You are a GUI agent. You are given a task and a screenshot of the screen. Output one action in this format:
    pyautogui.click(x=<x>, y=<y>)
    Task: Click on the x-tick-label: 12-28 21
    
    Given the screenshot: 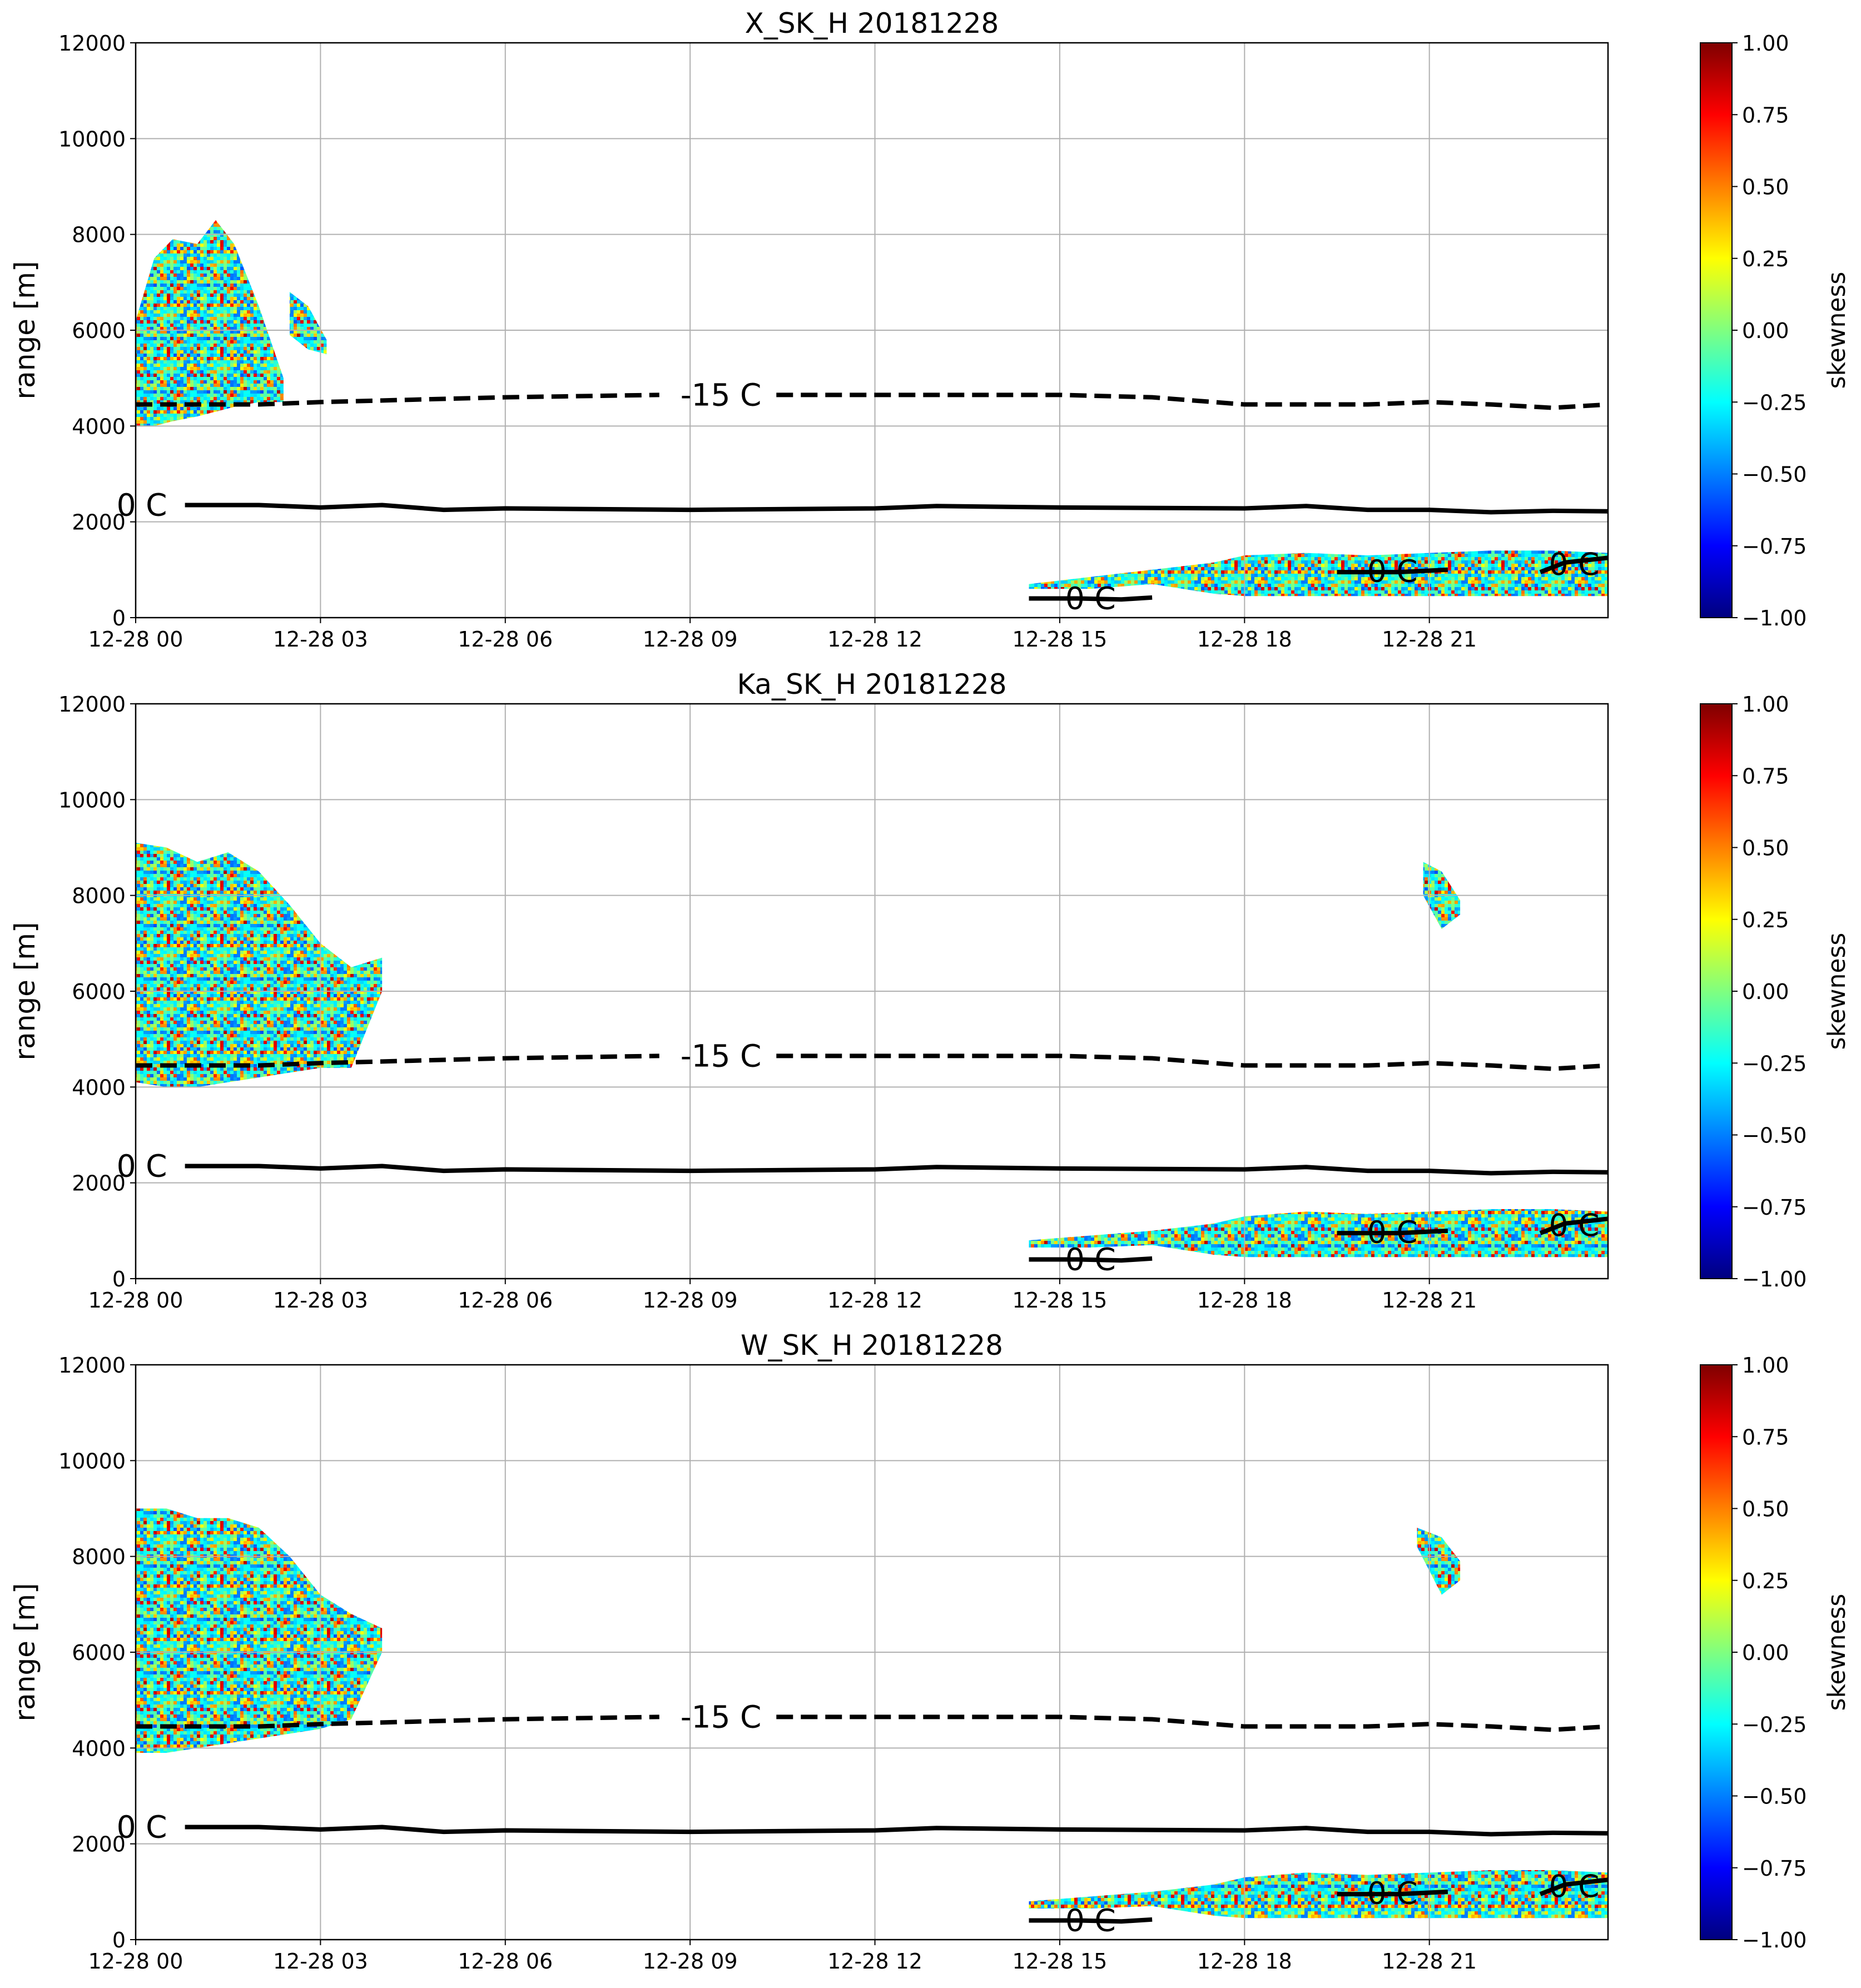 What is the action you would take?
    pyautogui.click(x=1429, y=1300)
    